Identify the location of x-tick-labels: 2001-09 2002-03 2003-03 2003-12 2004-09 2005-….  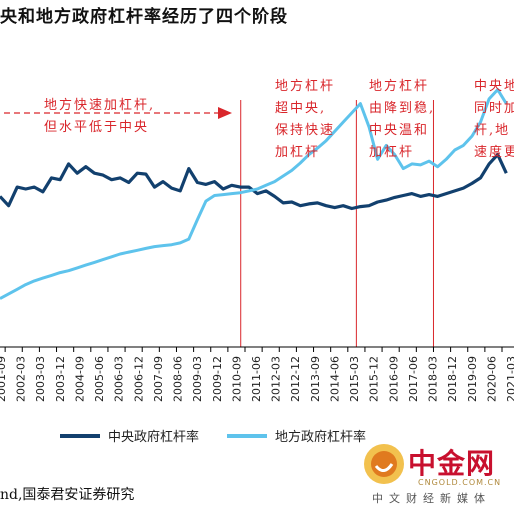
(257, 379).